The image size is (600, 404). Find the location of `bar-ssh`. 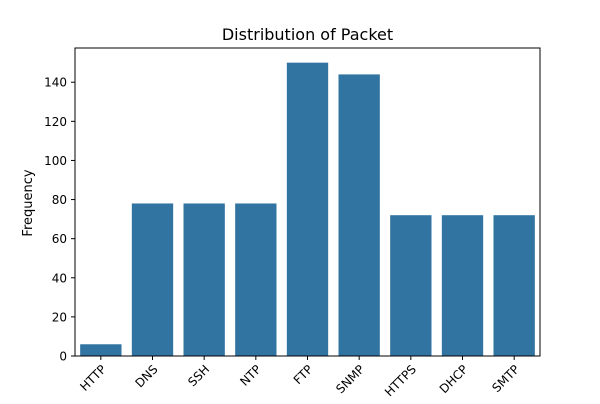

bar-ssh is located at coordinates (204, 279).